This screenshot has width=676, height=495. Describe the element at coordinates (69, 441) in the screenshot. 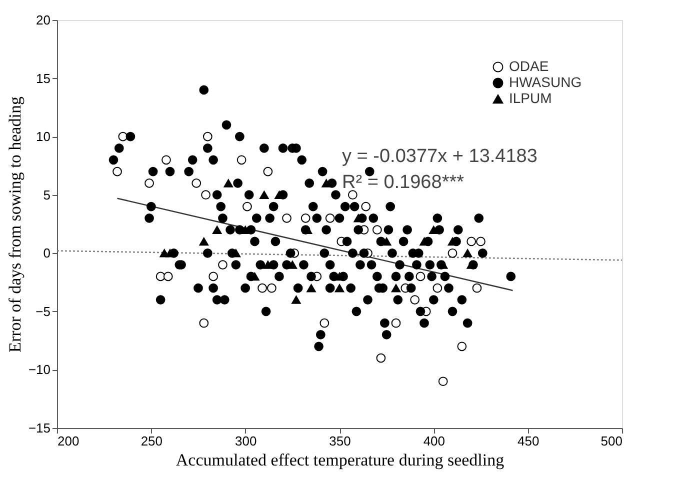

I see `x-tick-label: 200` at that location.